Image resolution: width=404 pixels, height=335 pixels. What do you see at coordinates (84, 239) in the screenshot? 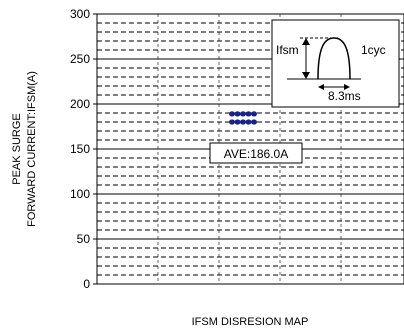
I see `y-tick-label: 50` at bounding box center [84, 239].